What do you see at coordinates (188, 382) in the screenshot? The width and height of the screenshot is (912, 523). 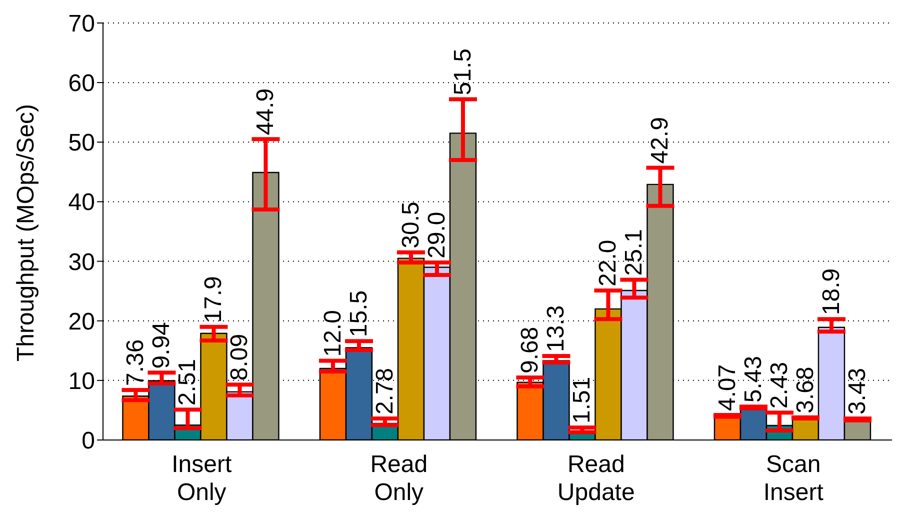 I see `data-label: 2.51` at bounding box center [188, 382].